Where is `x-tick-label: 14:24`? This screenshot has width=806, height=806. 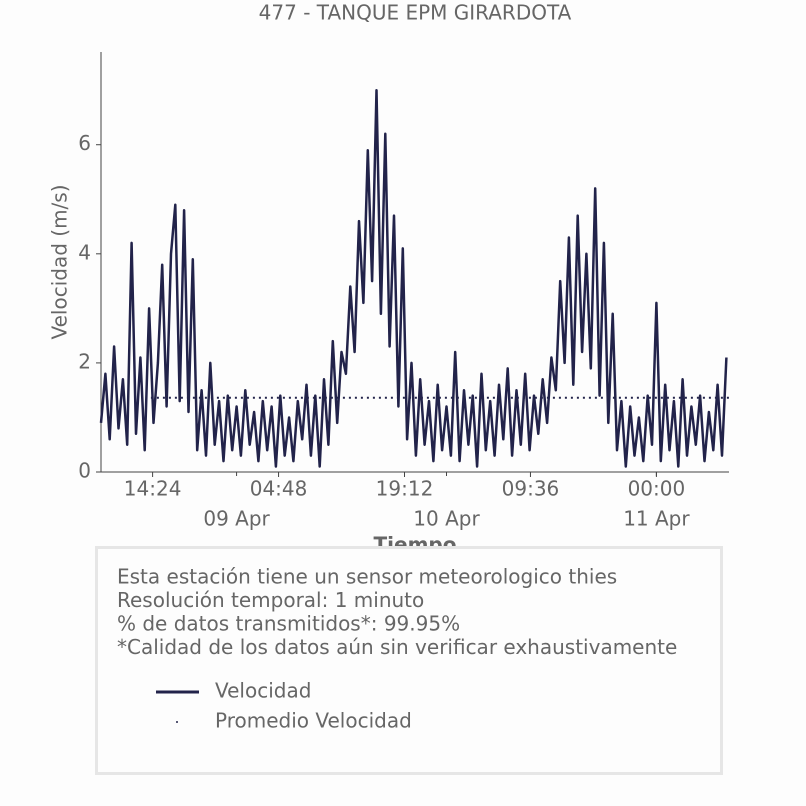 x-tick-label: 14:24 is located at coordinates (153, 489).